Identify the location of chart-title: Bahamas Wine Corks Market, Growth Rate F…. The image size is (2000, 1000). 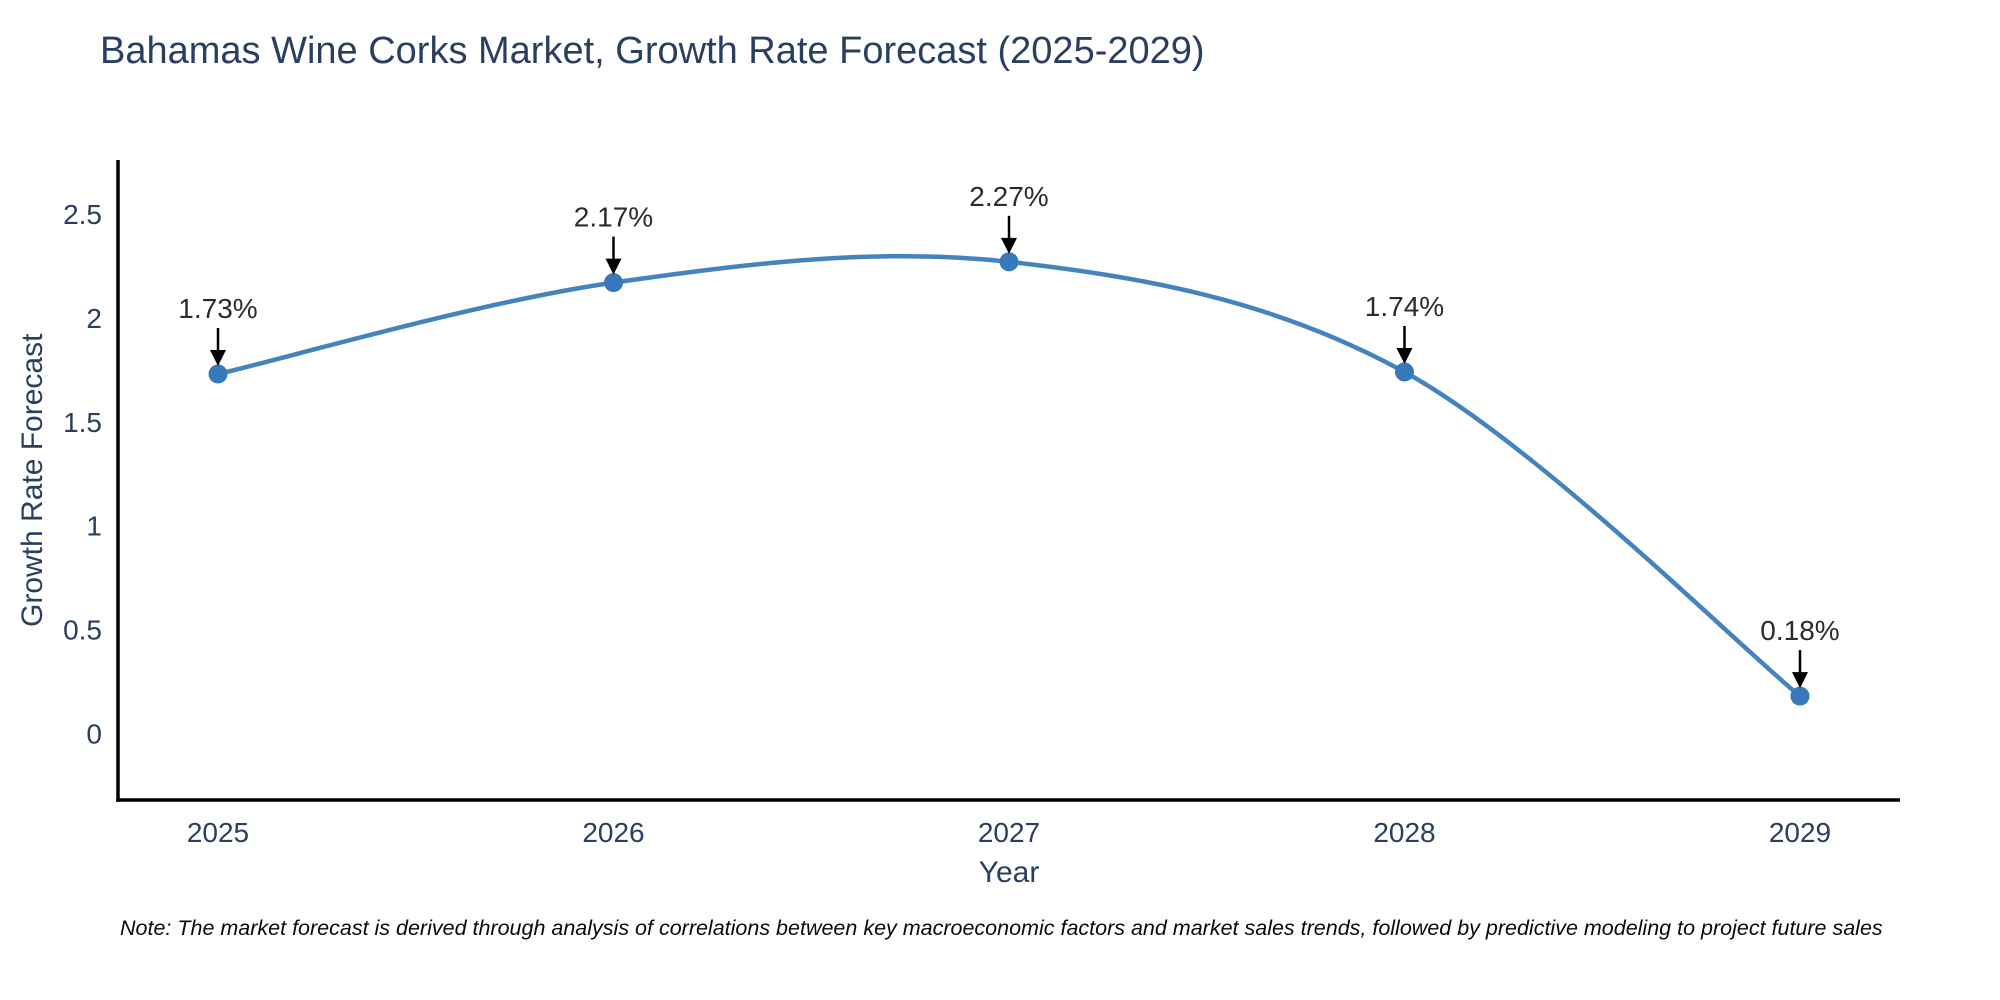
(652, 51).